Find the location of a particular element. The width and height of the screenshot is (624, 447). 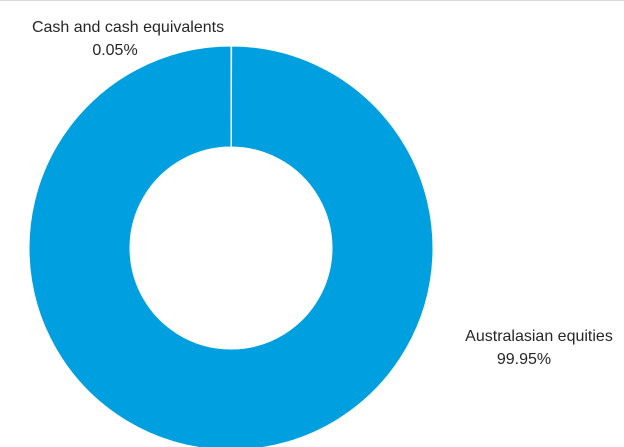

slice-value-equities: 99.95% is located at coordinates (524, 359).